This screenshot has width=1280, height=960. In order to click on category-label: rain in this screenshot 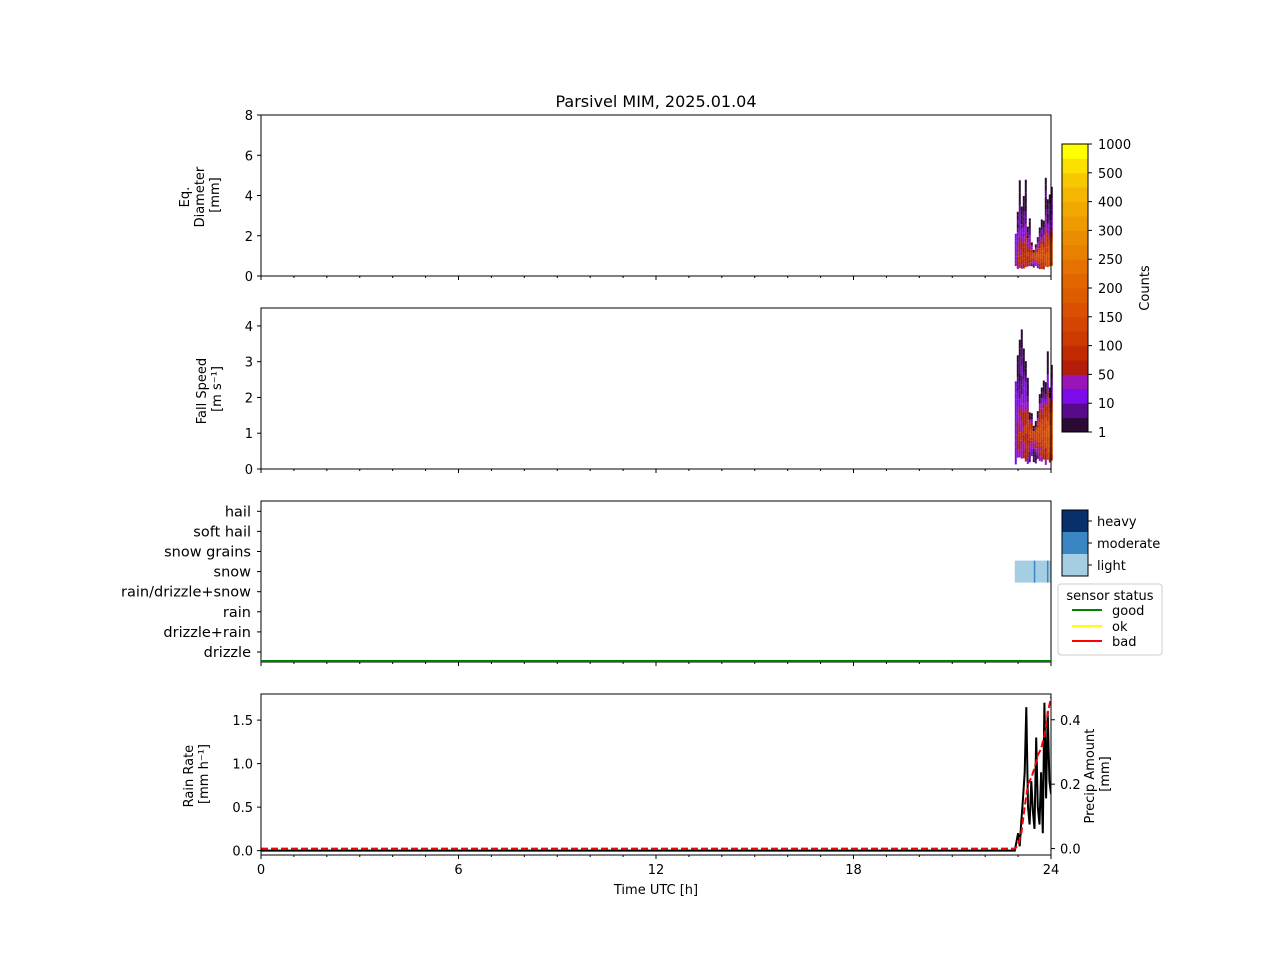, I will do `click(237, 613)`.